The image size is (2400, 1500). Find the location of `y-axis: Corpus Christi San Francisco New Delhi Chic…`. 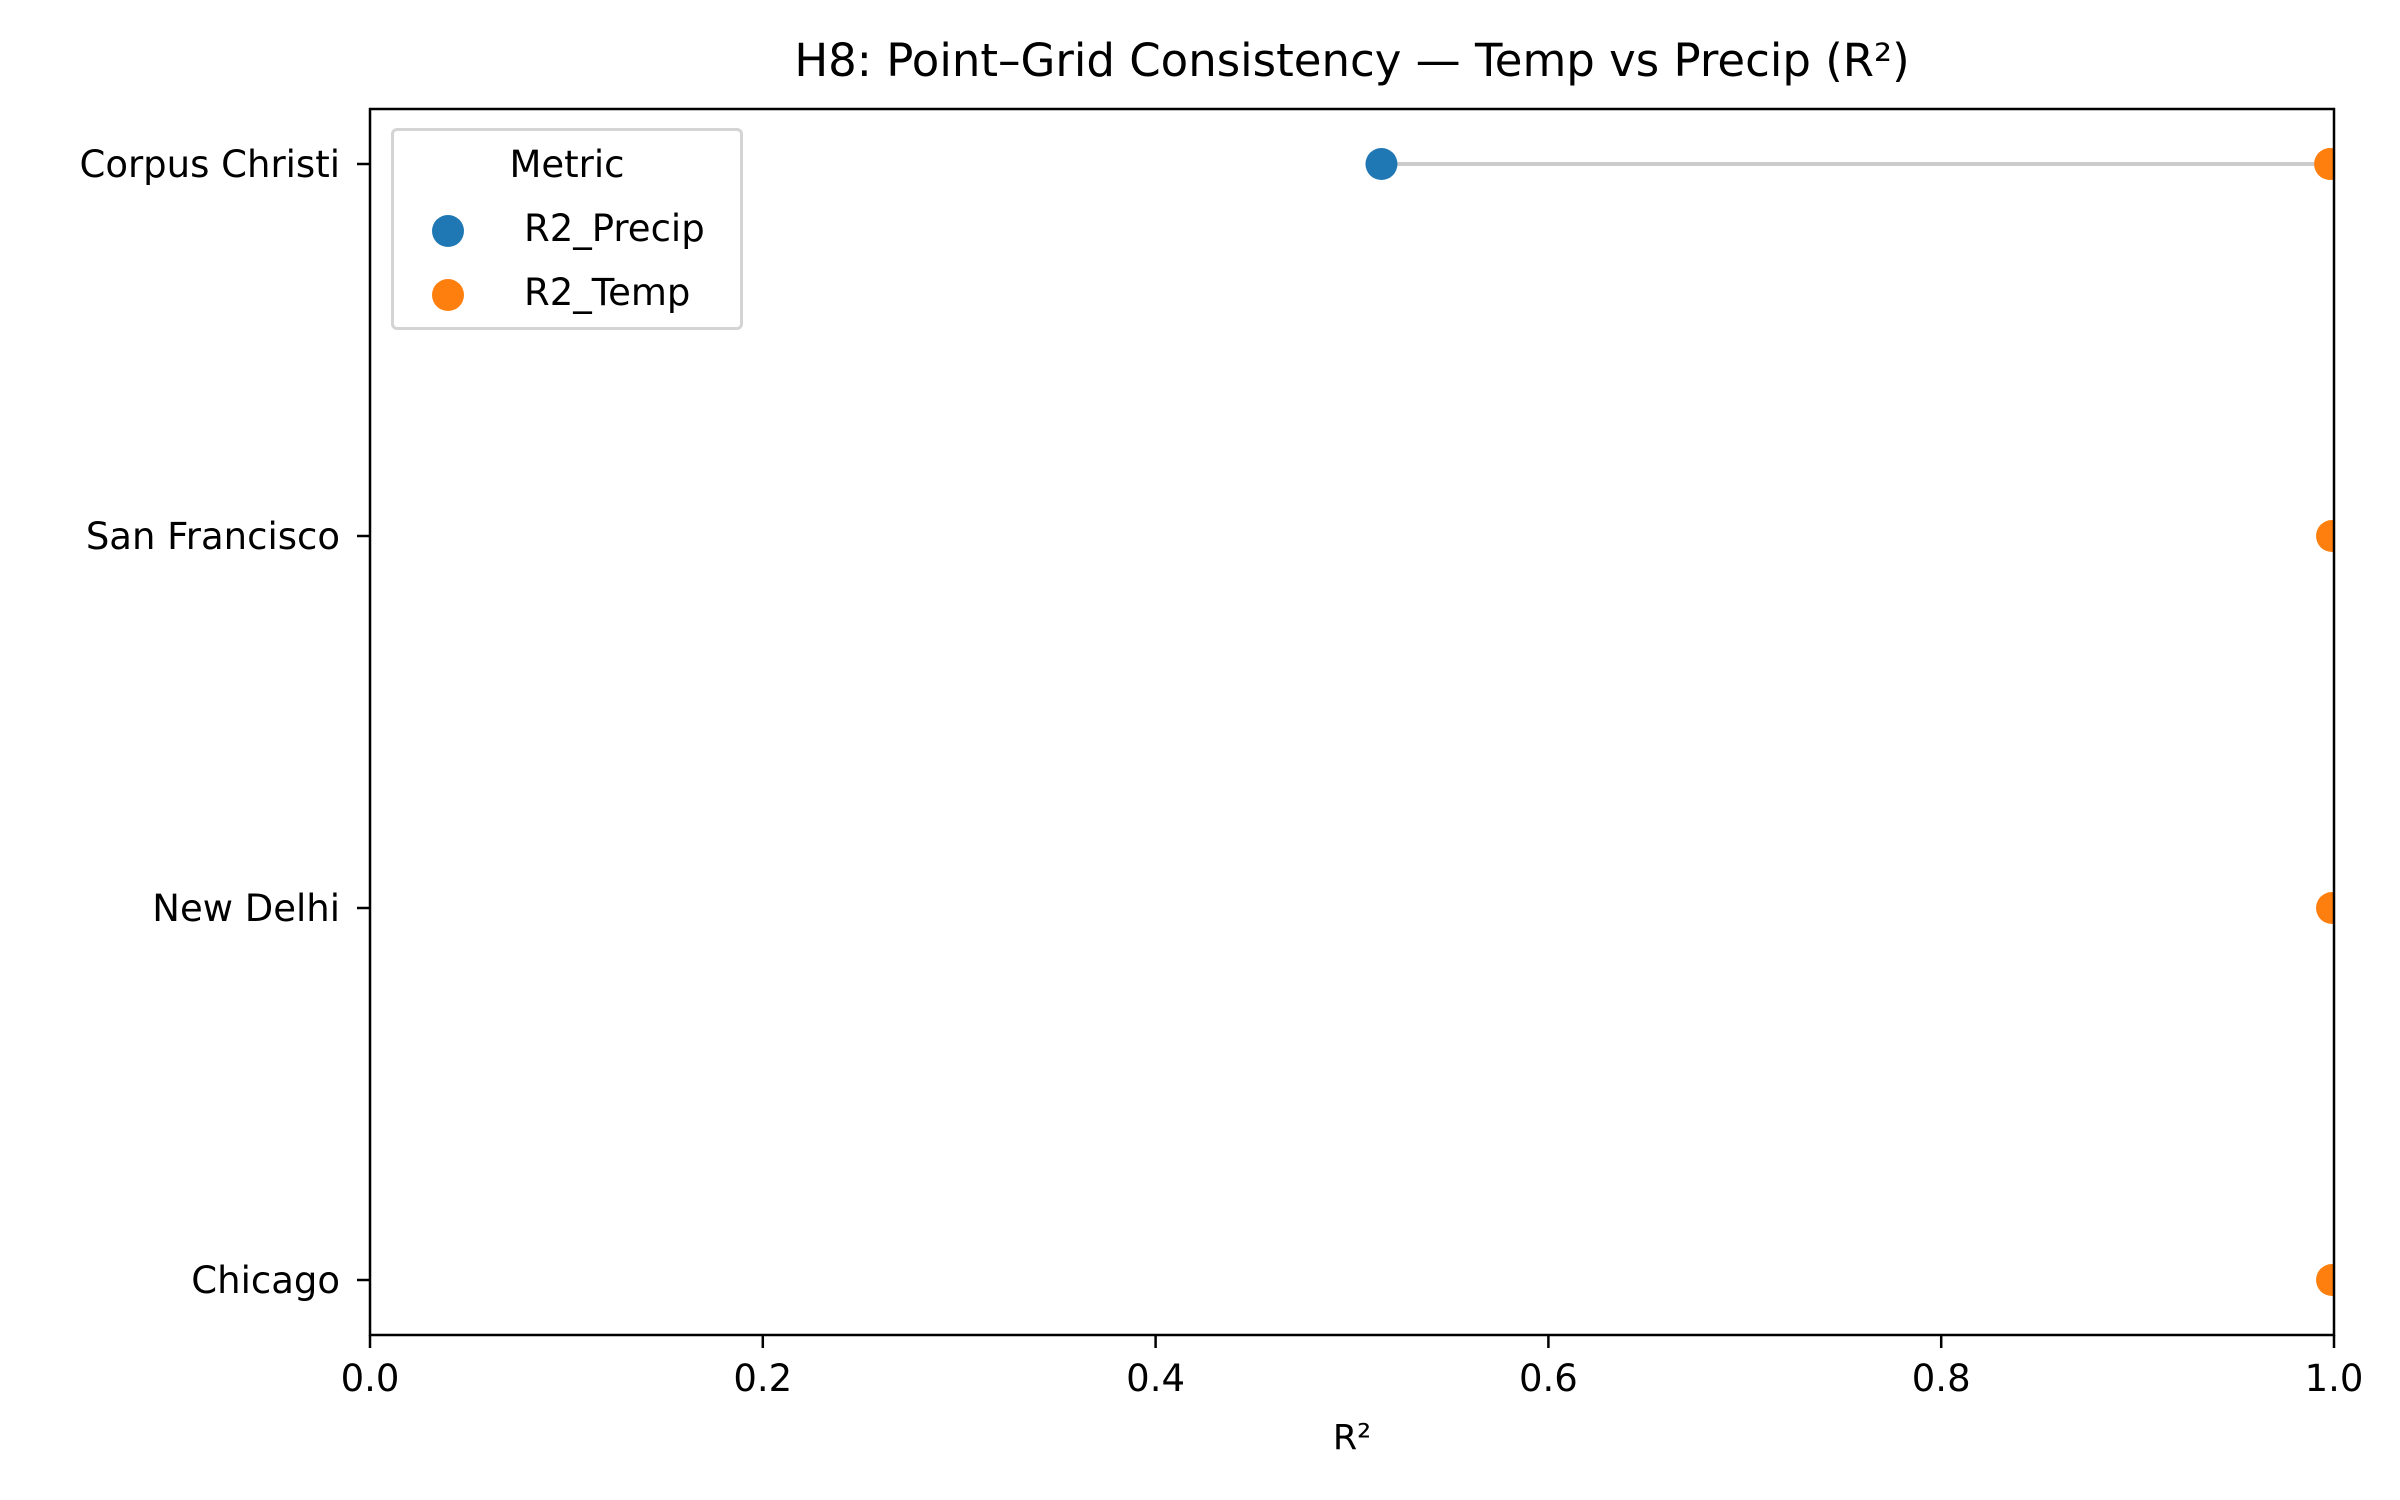

y-axis: Corpus Christi San Francisco New Delhi Chic… is located at coordinates (225, 722).